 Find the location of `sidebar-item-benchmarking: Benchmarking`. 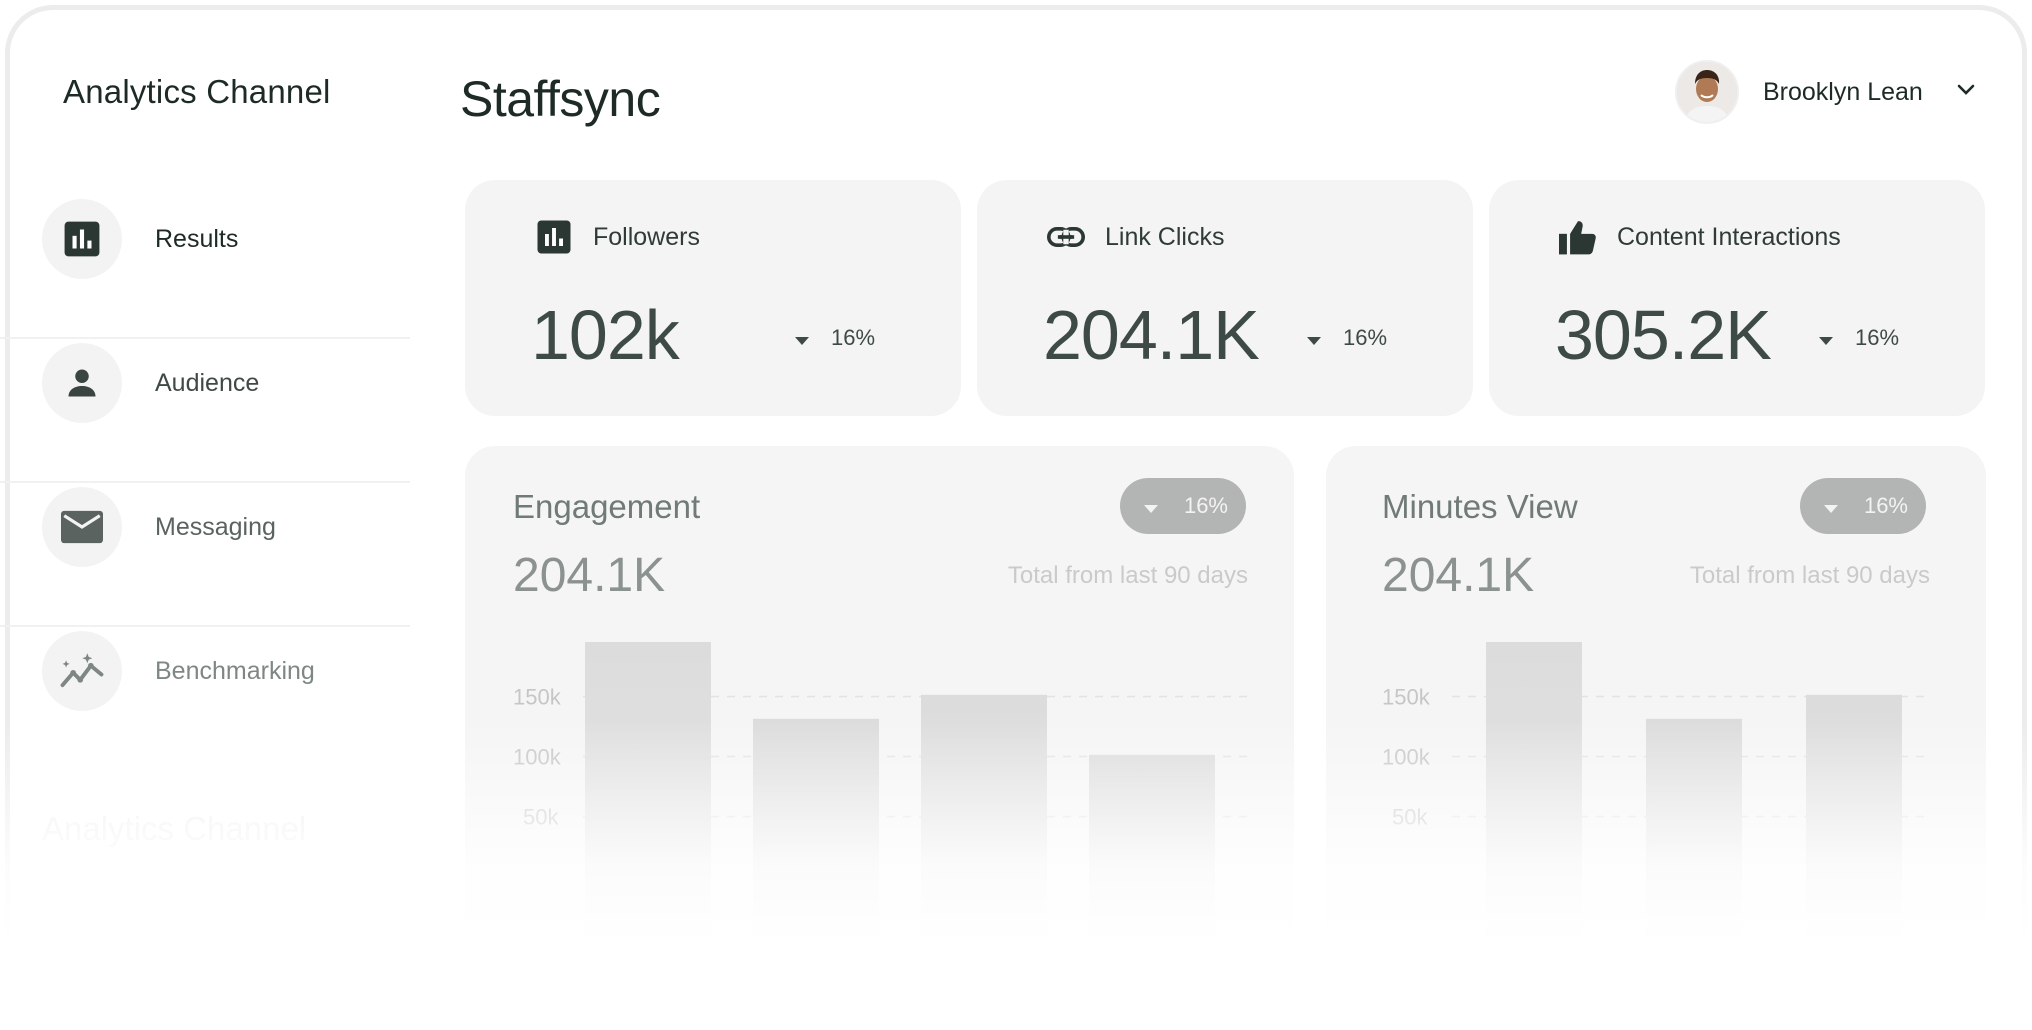

sidebar-item-benchmarking: Benchmarking is located at coordinates (205, 699).